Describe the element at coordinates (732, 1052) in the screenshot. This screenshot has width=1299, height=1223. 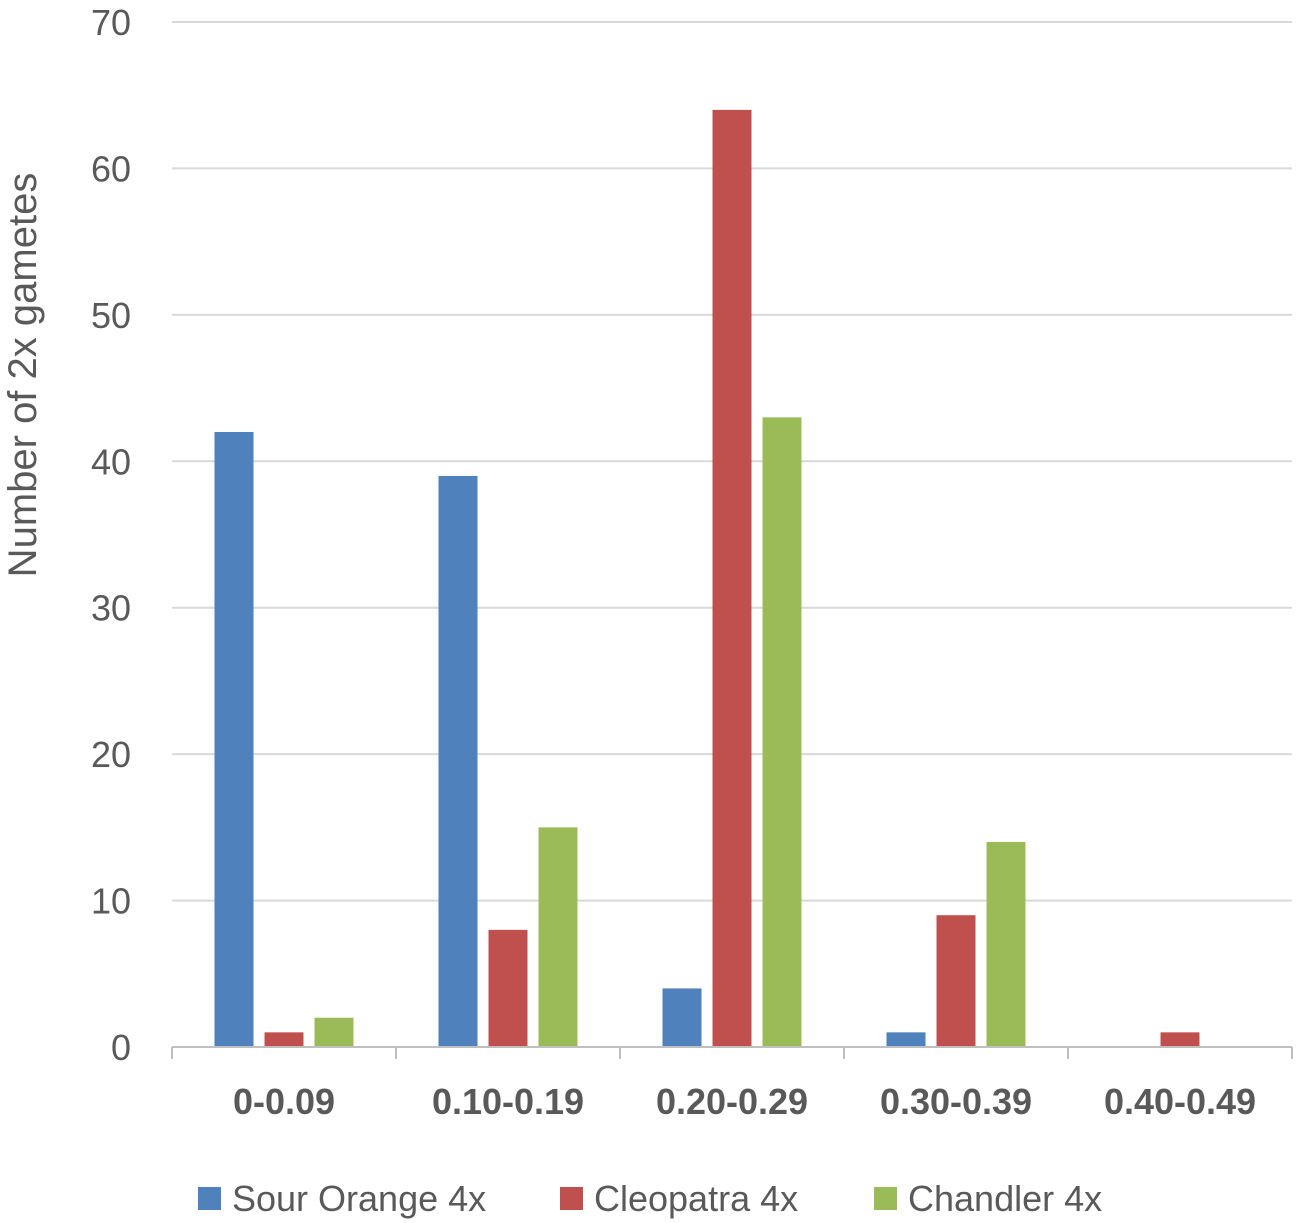
I see `x-axis` at that location.